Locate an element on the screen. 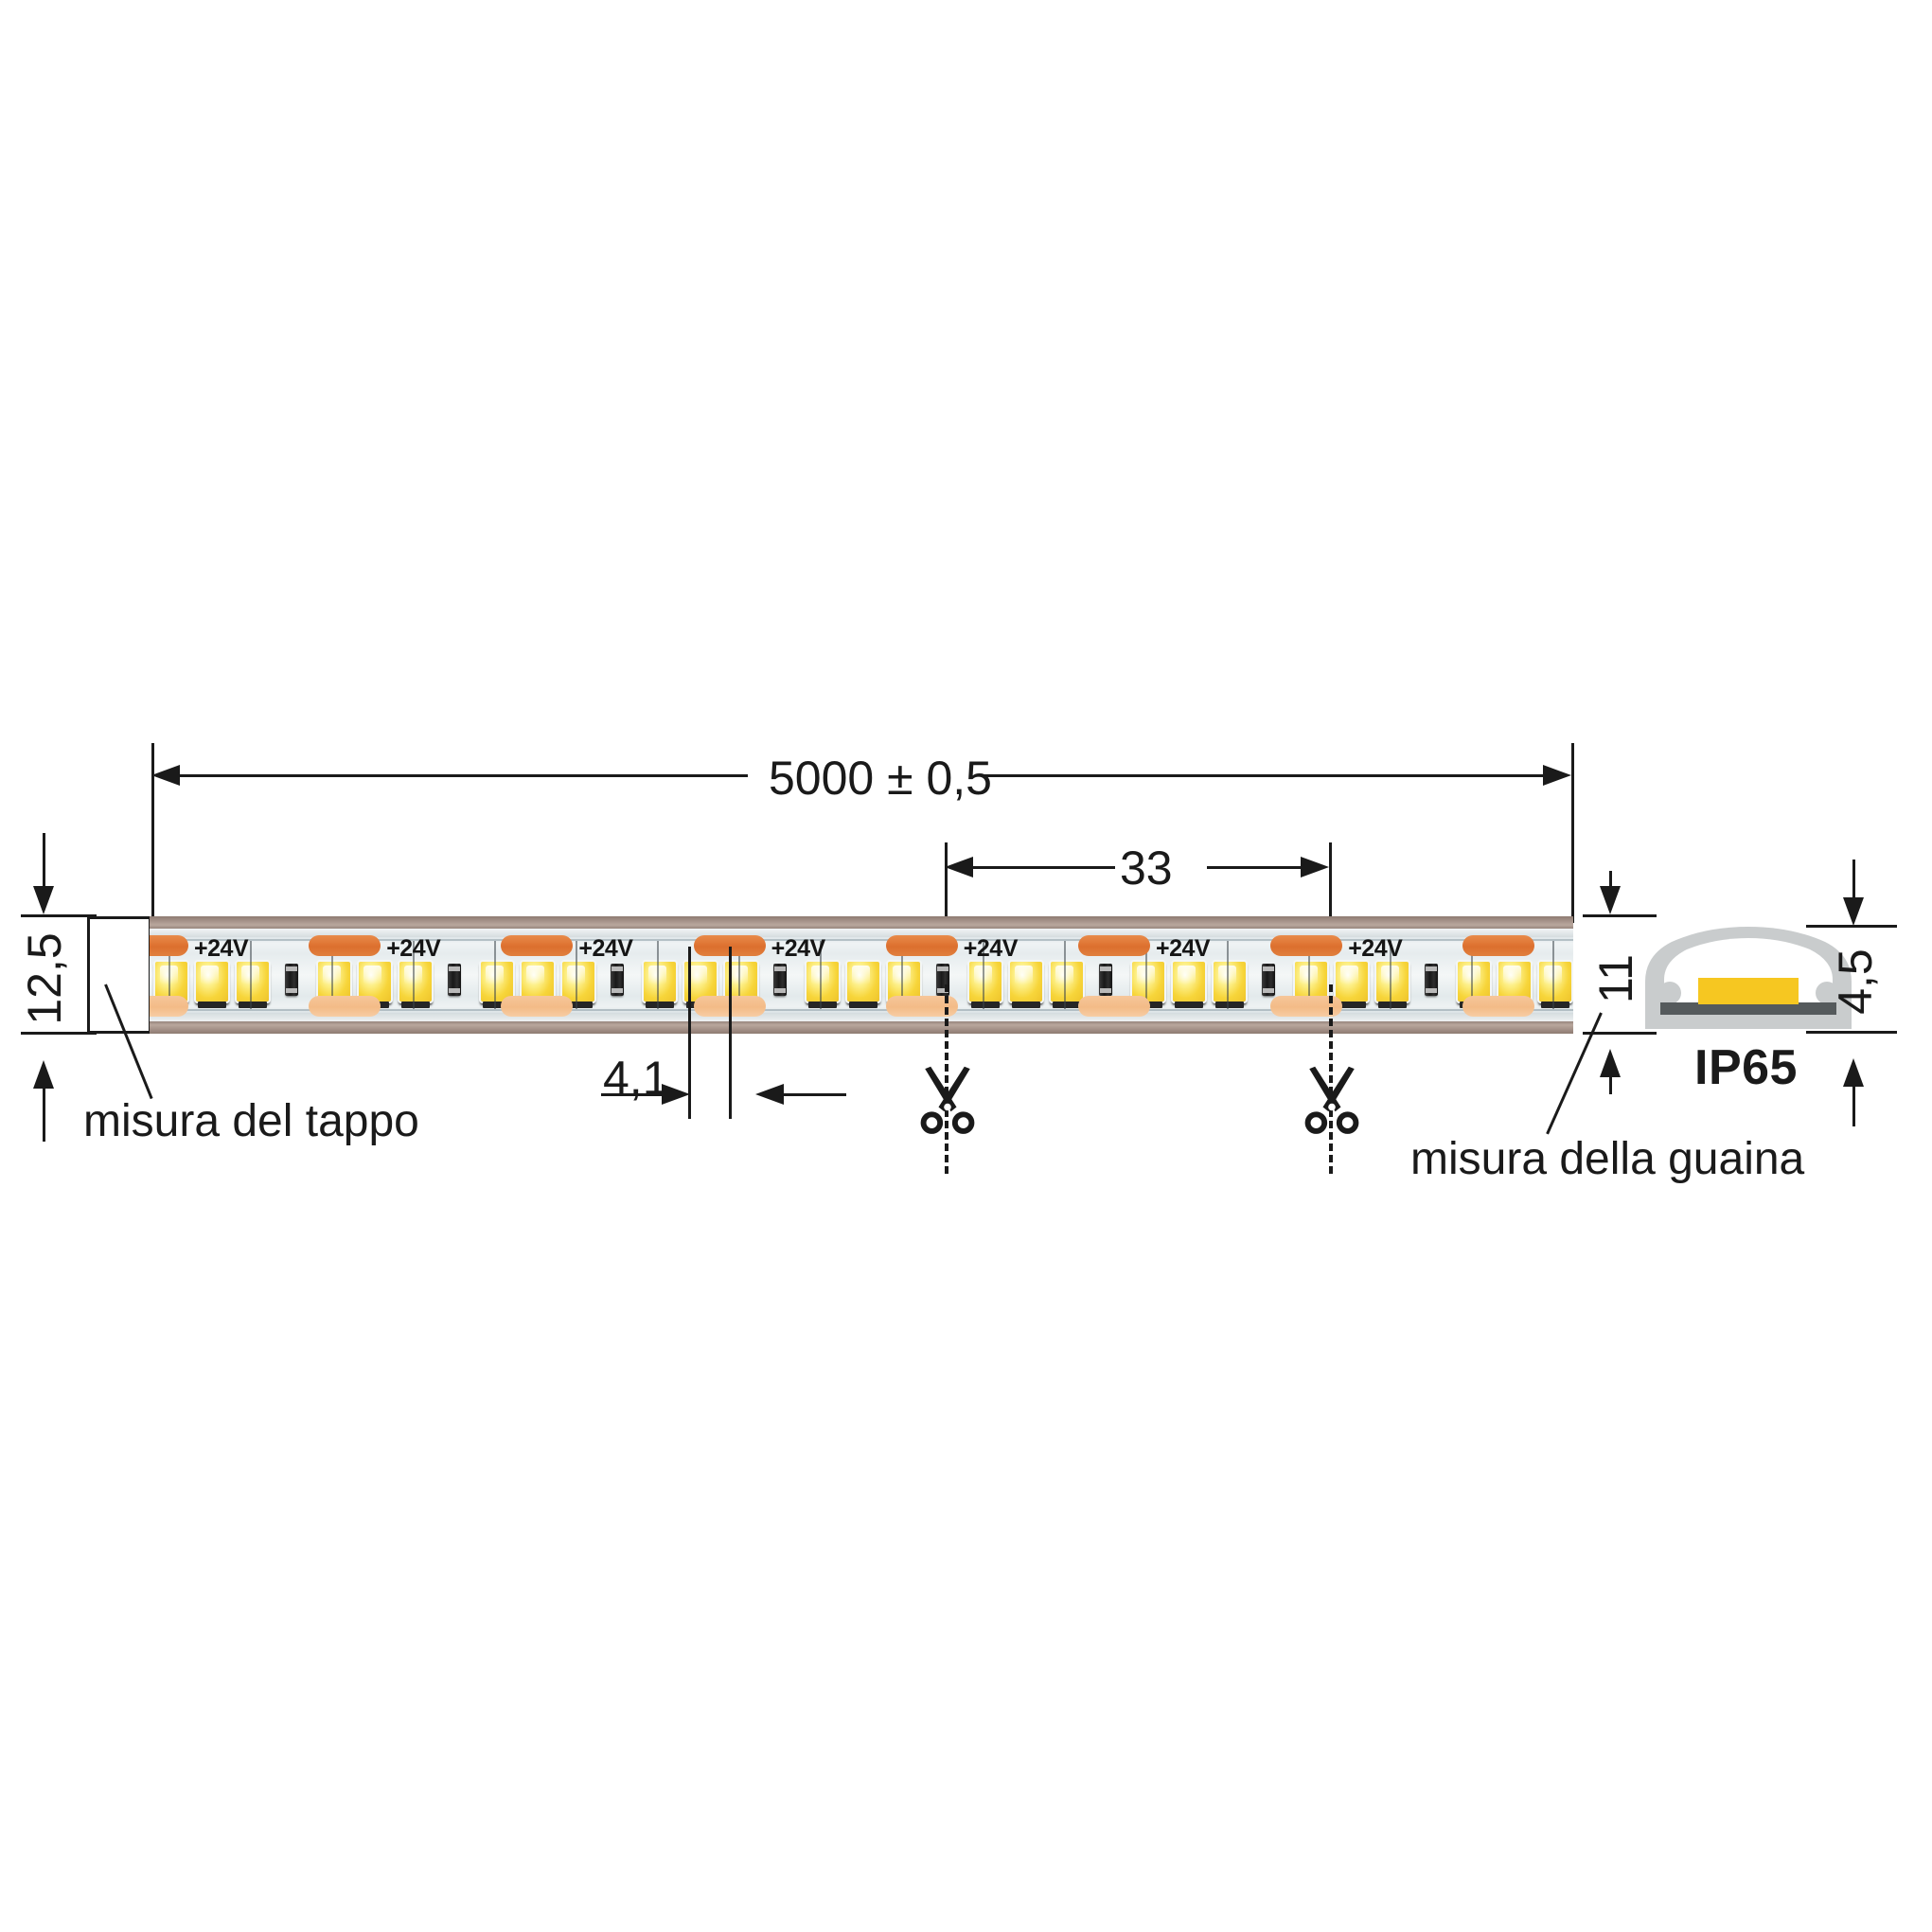 This screenshot has width=1932, height=1932. dim-line-profile-lower is located at coordinates (1853, 1106).